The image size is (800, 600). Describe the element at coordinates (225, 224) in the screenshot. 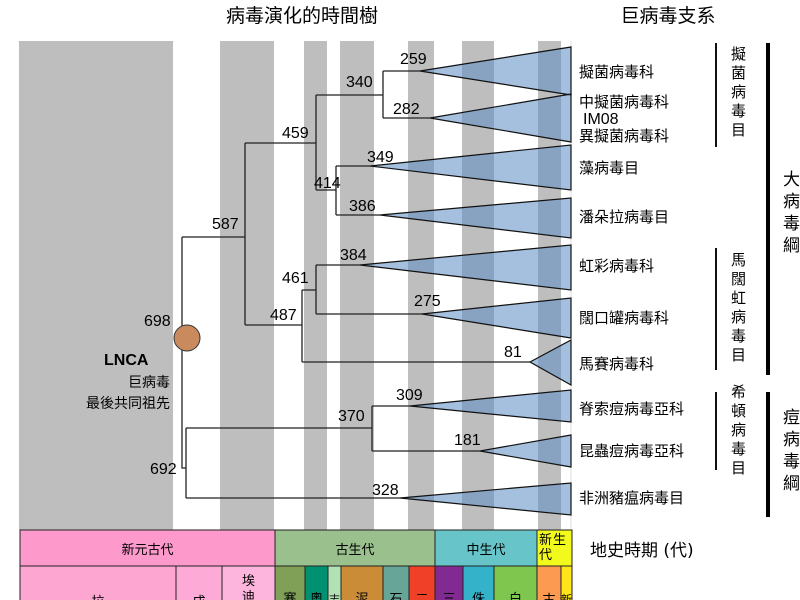

I see `node-age-label: 587` at that location.